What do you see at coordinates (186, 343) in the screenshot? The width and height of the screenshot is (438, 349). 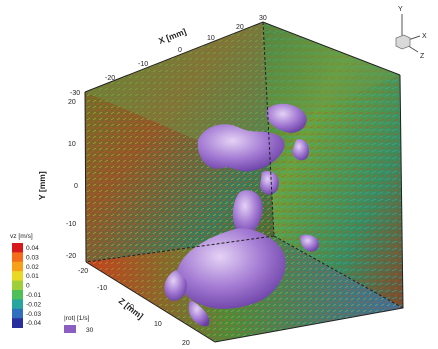 I see `z-tick-label: 20` at bounding box center [186, 343].